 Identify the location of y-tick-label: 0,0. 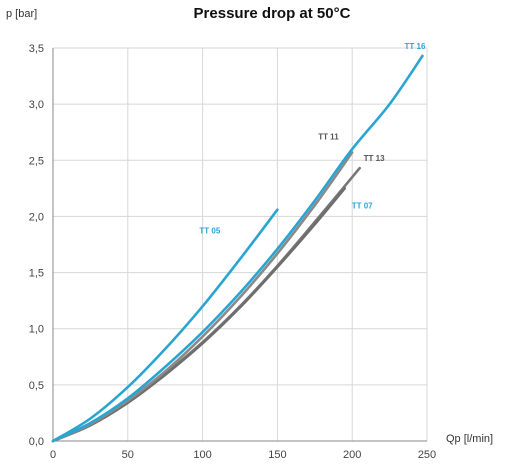
(36, 442).